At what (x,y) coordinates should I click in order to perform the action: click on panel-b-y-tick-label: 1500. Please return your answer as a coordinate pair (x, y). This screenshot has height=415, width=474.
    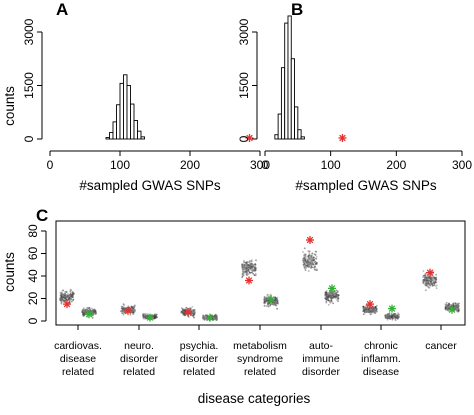
    Looking at the image, I should click on (244, 85).